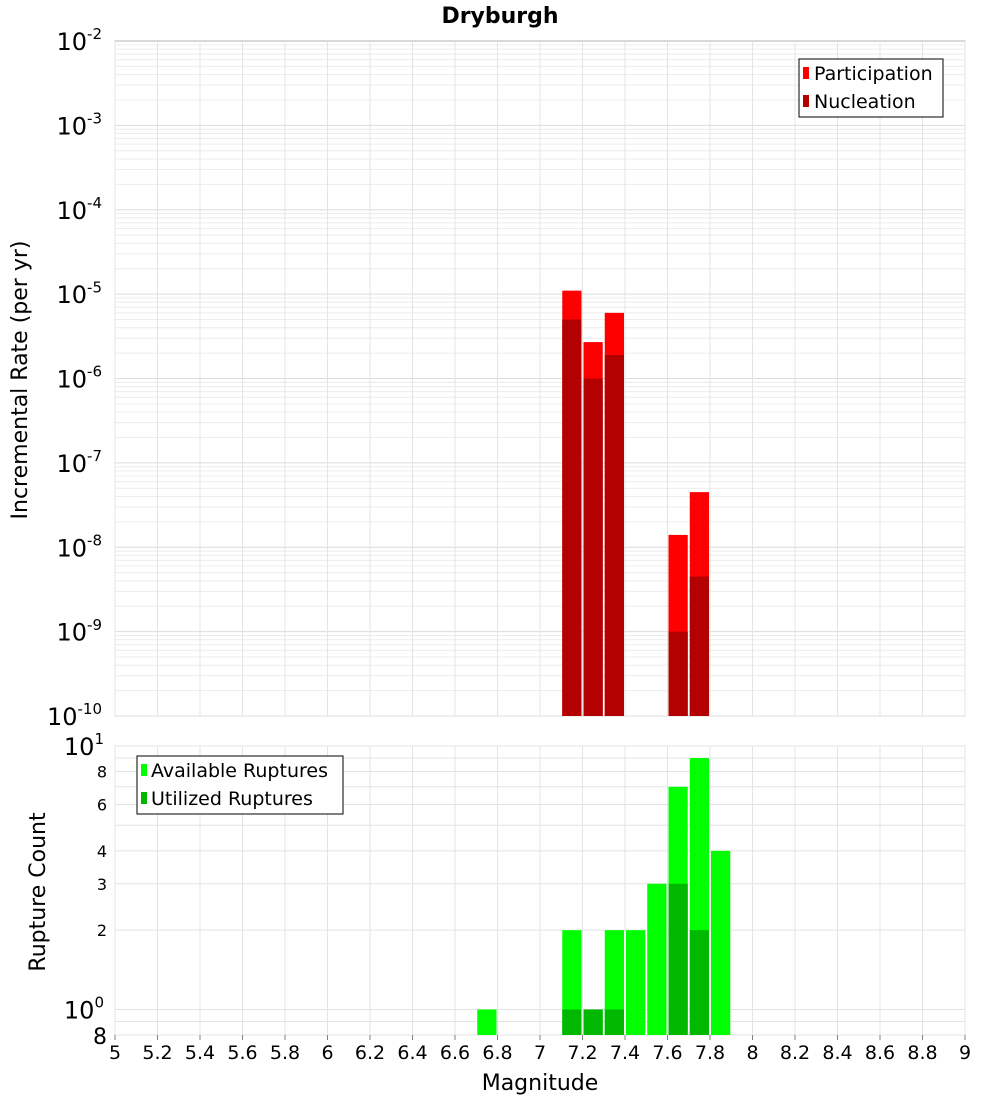 Image resolution: width=1000 pixels, height=1104 pixels. Describe the element at coordinates (922, 1053) in the screenshot. I see `magnitude-tick-label: 8.8` at that location.